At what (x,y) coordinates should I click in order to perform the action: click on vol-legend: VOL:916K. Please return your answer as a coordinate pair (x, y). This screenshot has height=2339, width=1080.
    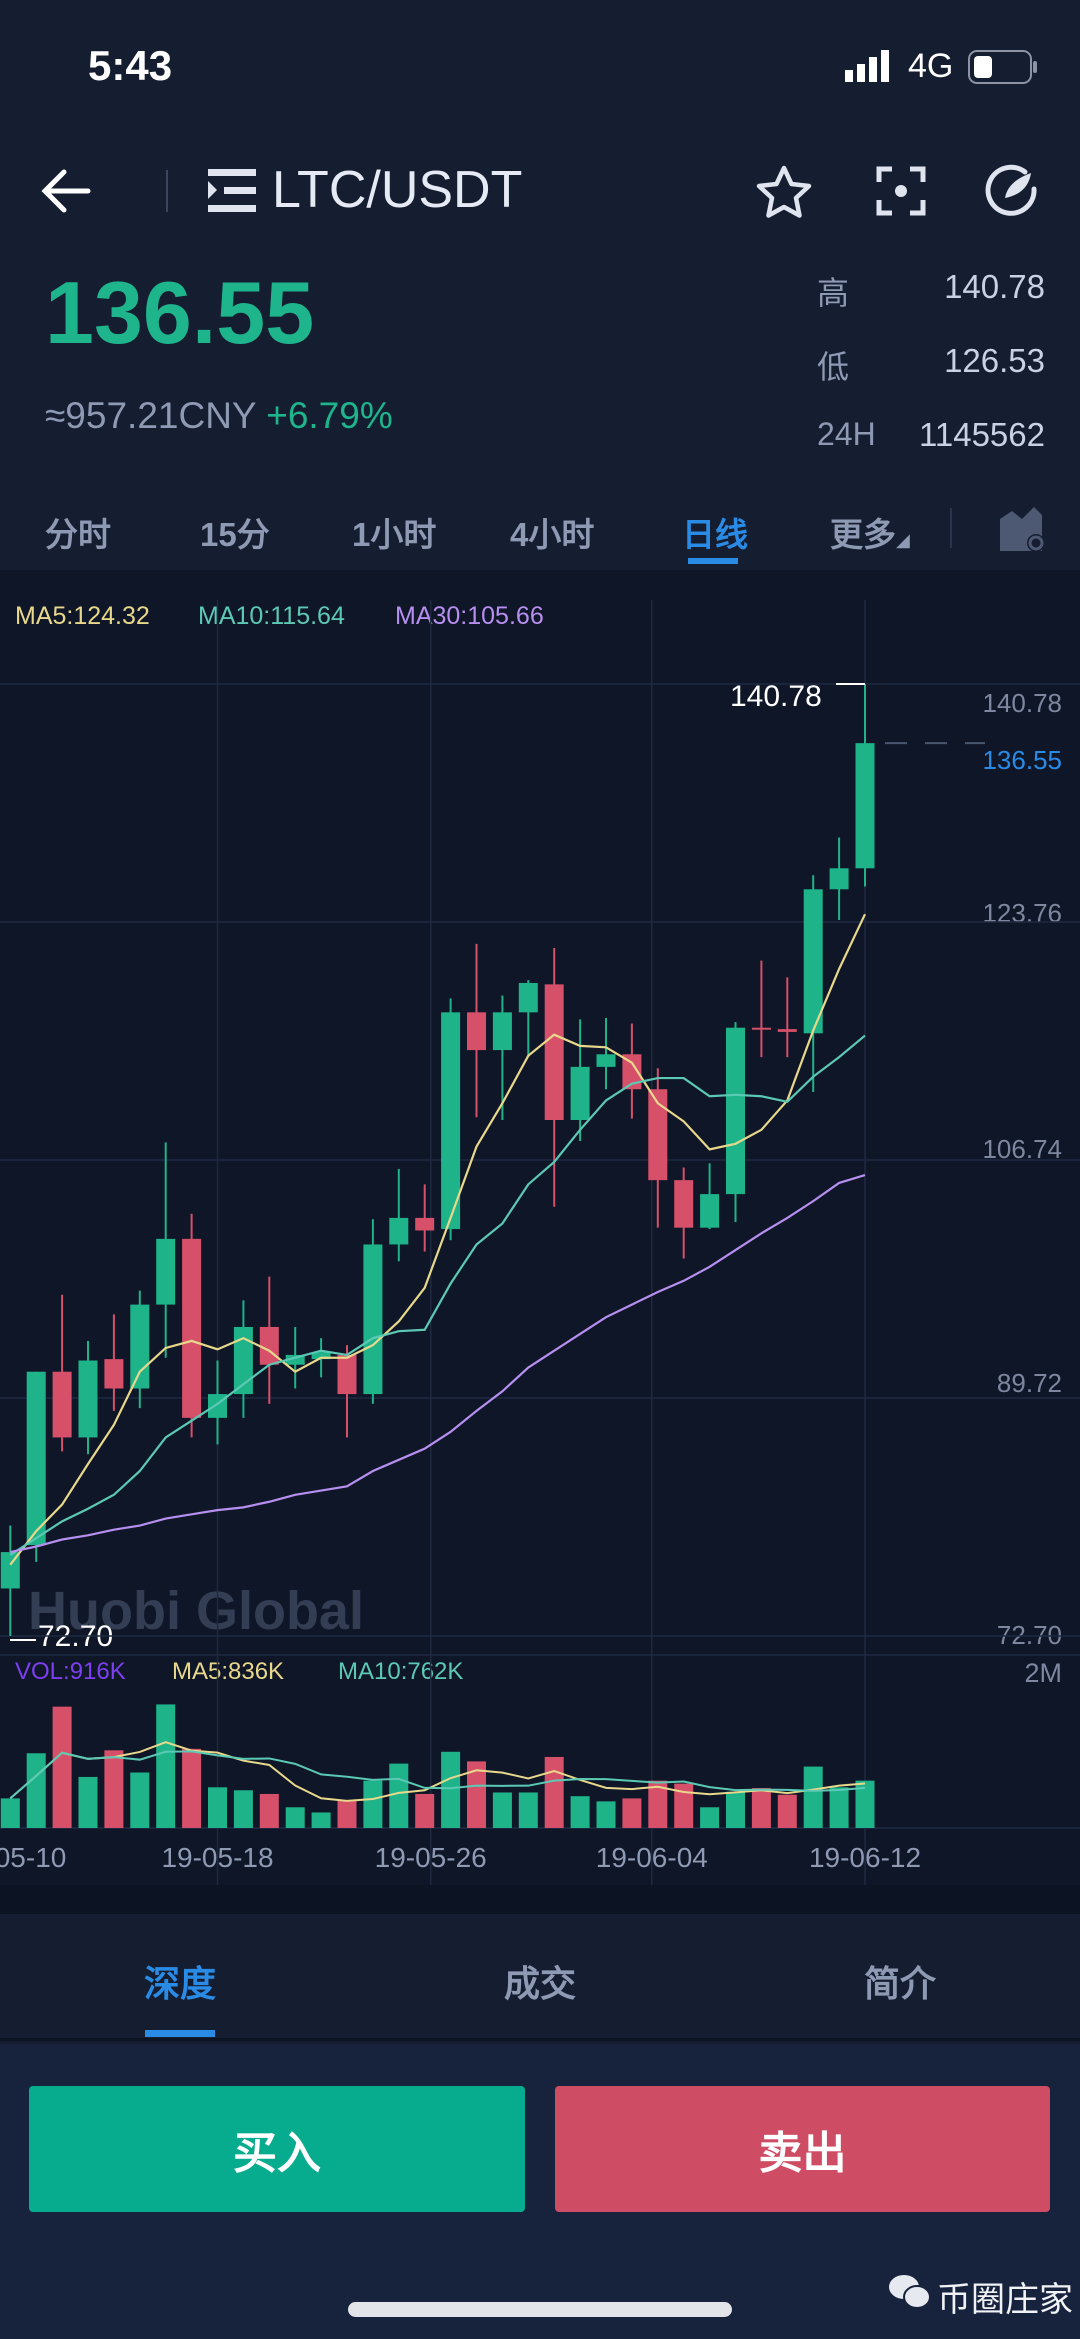
    Looking at the image, I should click on (70, 1671).